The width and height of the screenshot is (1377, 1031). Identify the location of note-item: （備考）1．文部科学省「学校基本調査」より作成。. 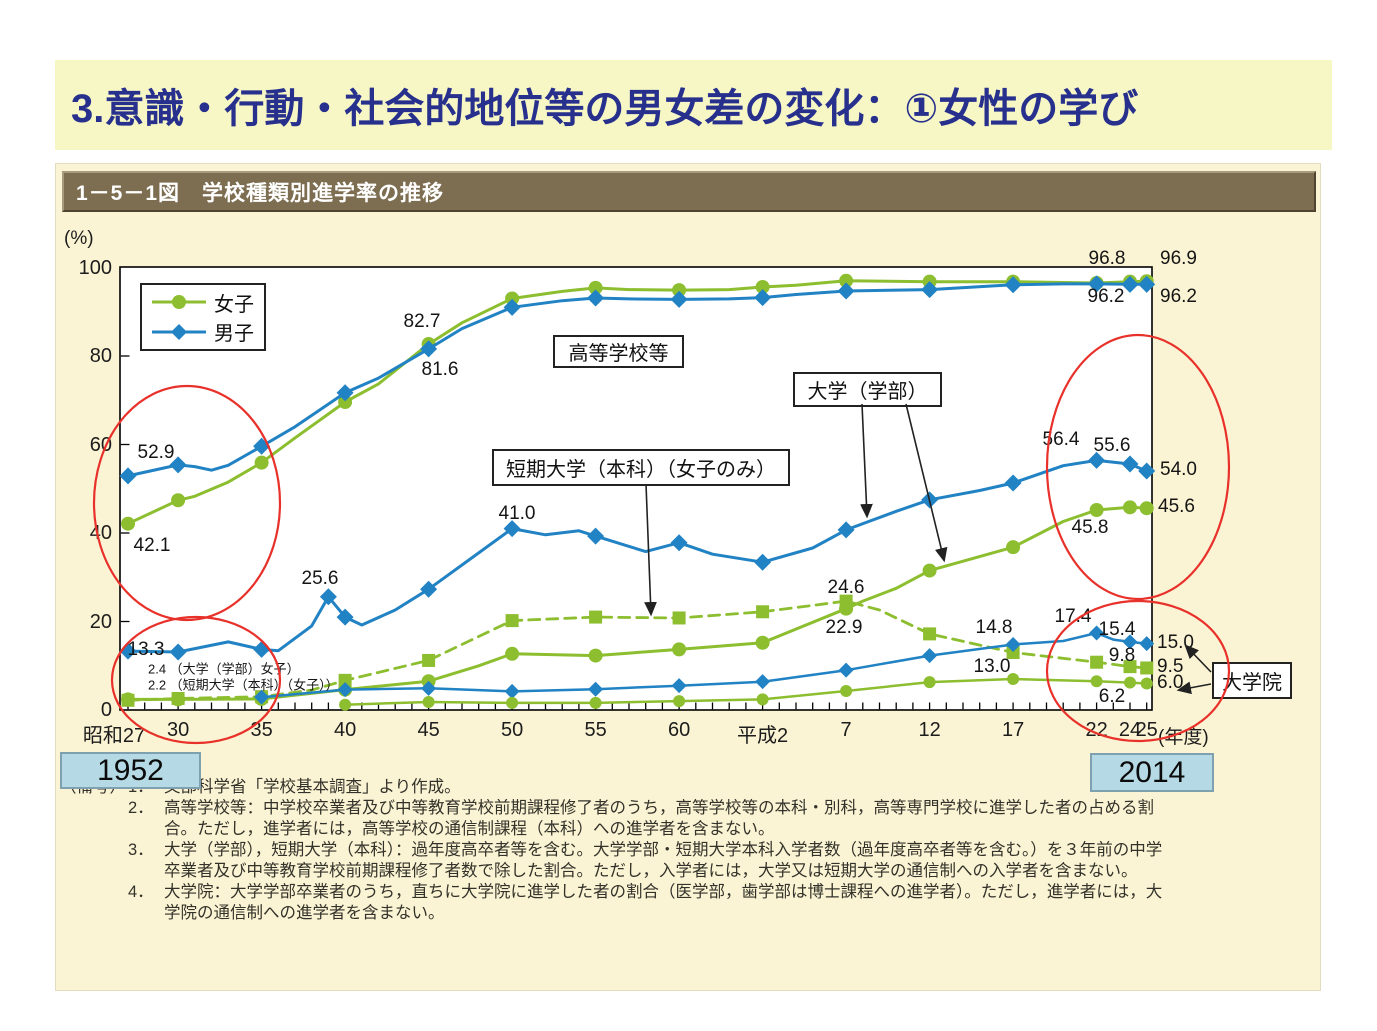
(612, 787).